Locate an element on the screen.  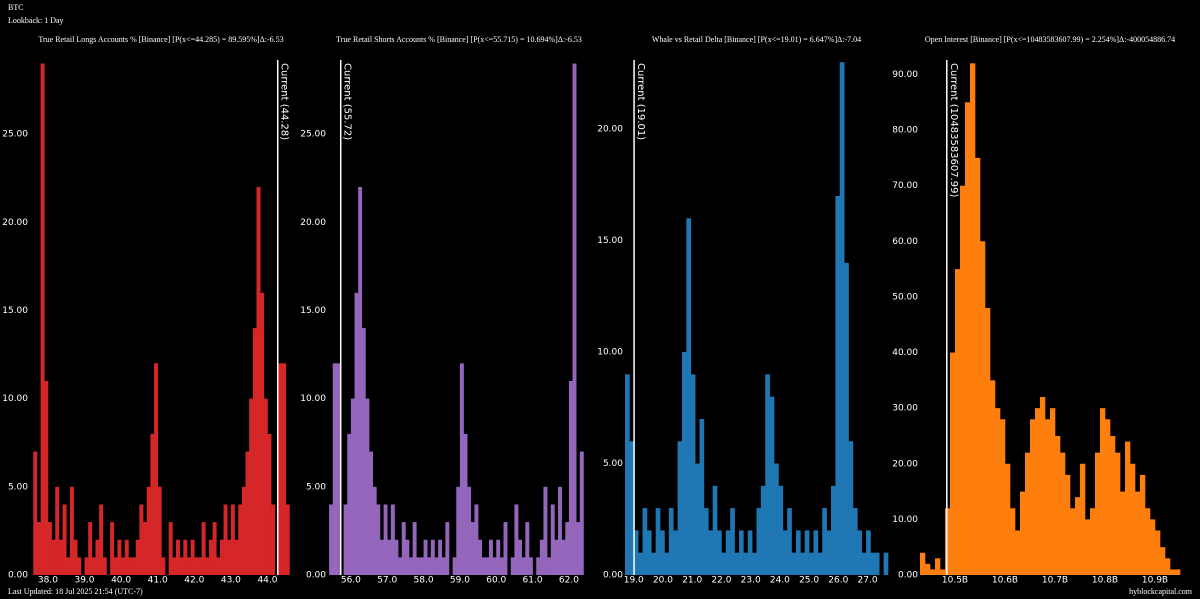
y-tick-label: 90.00 is located at coordinates (905, 75).